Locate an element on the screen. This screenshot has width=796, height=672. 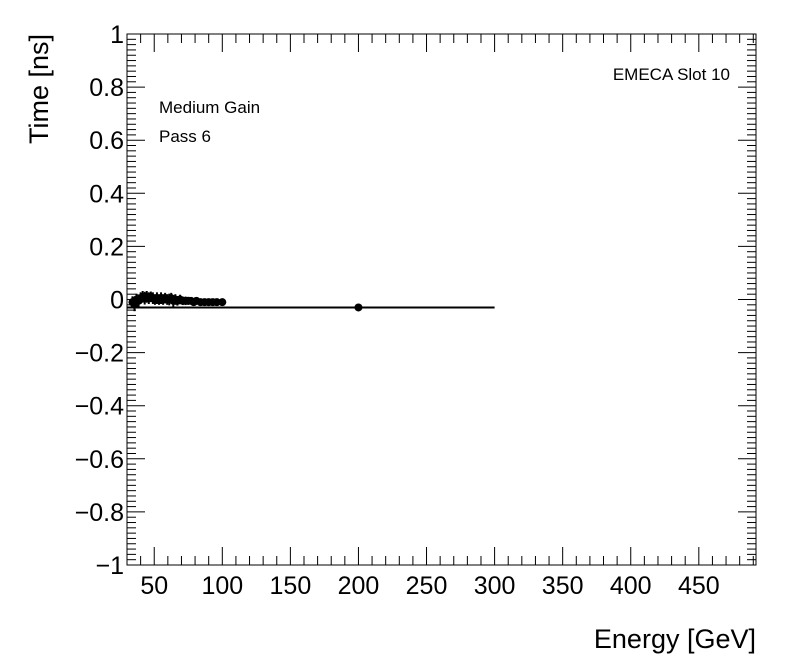
x-tick-label: 150 is located at coordinates (291, 586).